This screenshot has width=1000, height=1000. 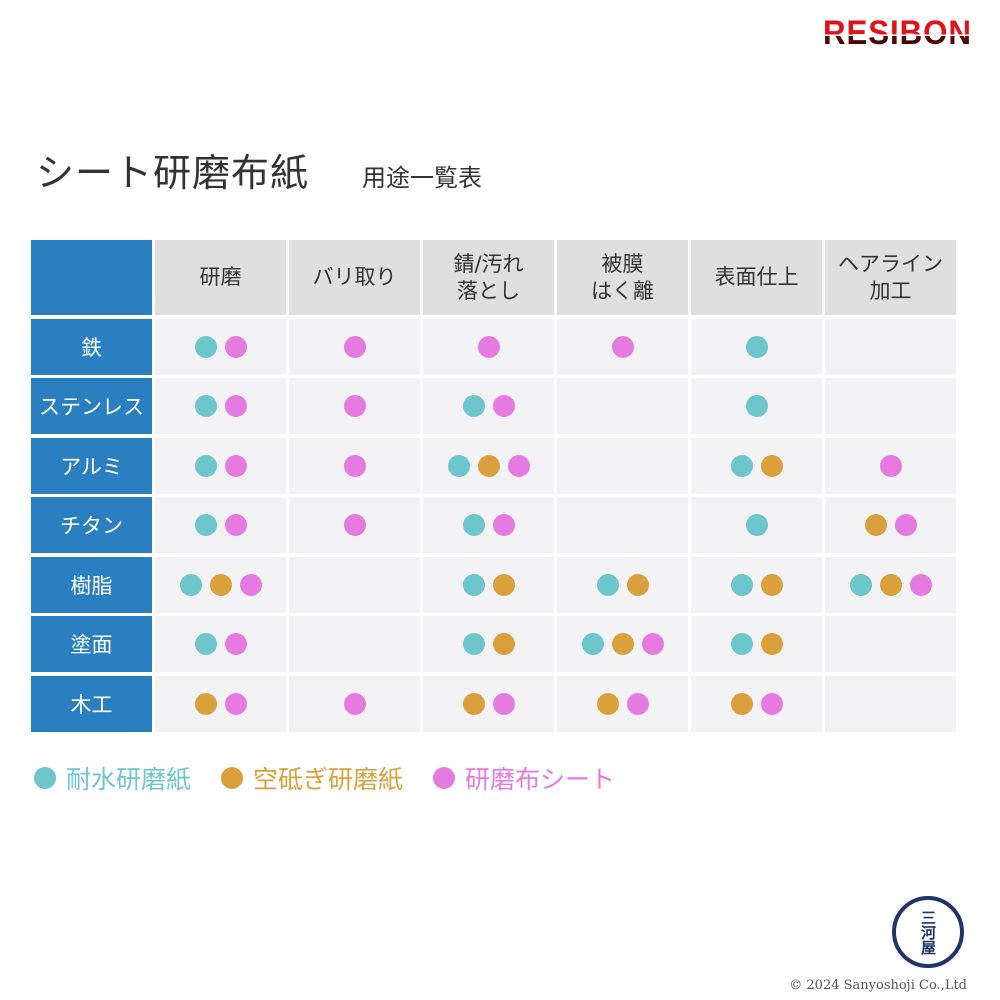 What do you see at coordinates (928, 932) in the screenshot?
I see `mikawaya-seal-logo: 三河屋` at bounding box center [928, 932].